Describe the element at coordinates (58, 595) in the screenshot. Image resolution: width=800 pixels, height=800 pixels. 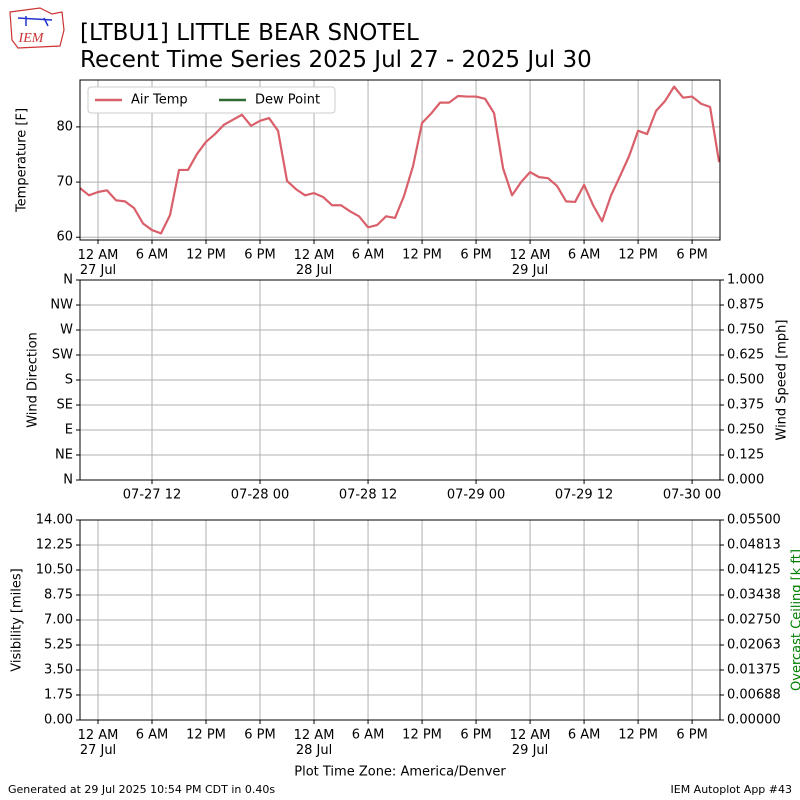
I see `y-tick-label: 8.75` at that location.